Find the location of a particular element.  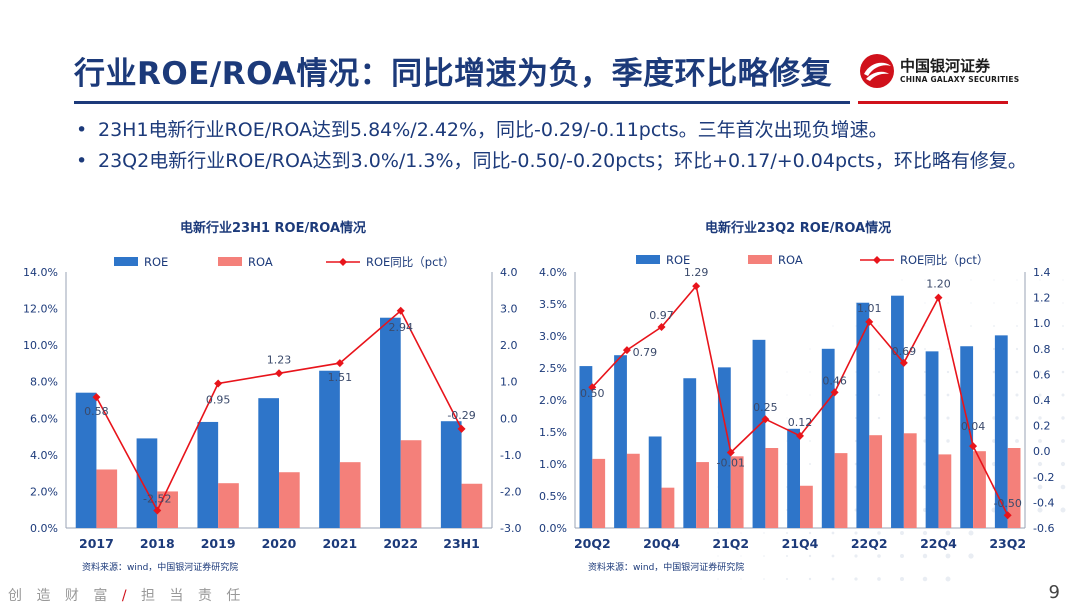

data-label: 0.95 is located at coordinates (218, 400).